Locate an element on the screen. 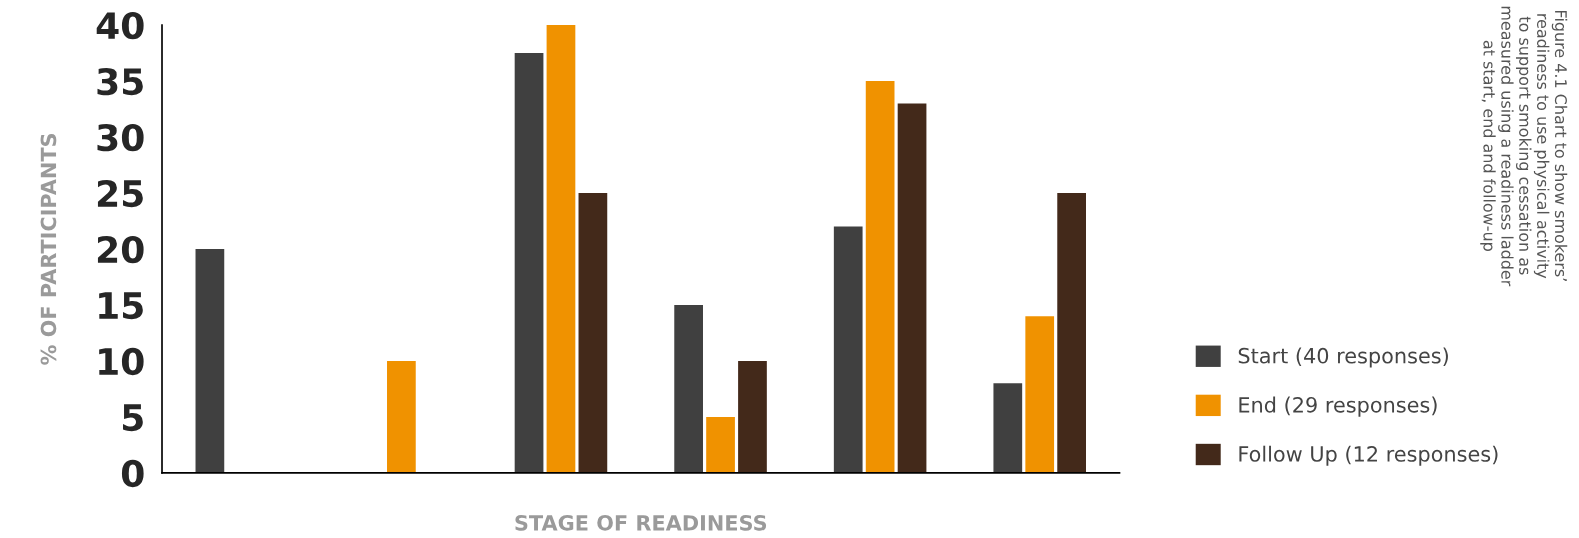 Image resolution: width=1579 pixels, height=538 pixels. y-tick-label: 10 is located at coordinates (121, 361).